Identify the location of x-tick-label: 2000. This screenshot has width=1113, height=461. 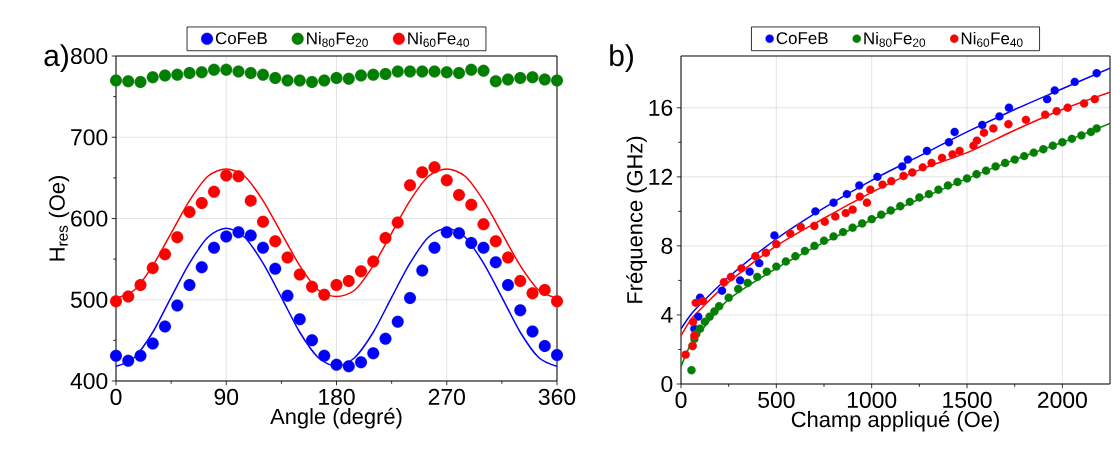
(1062, 399).